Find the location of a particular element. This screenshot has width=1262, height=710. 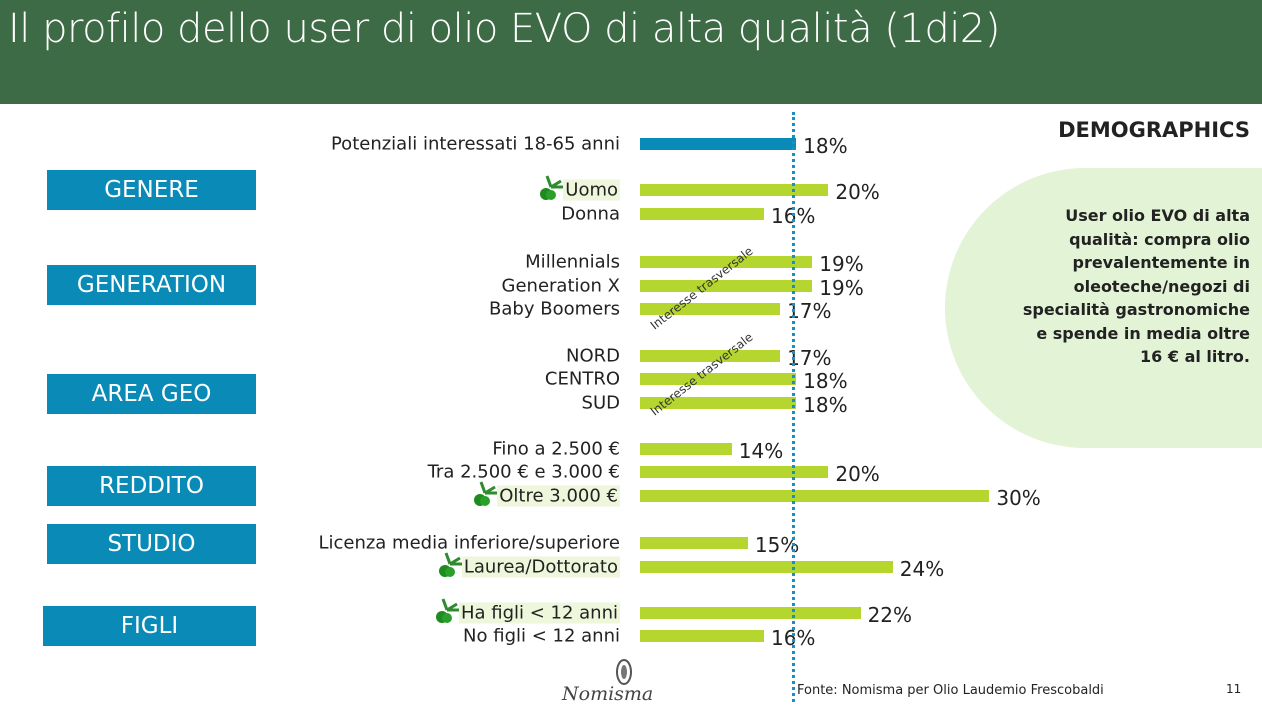

page-number: 11 is located at coordinates (1234, 689).